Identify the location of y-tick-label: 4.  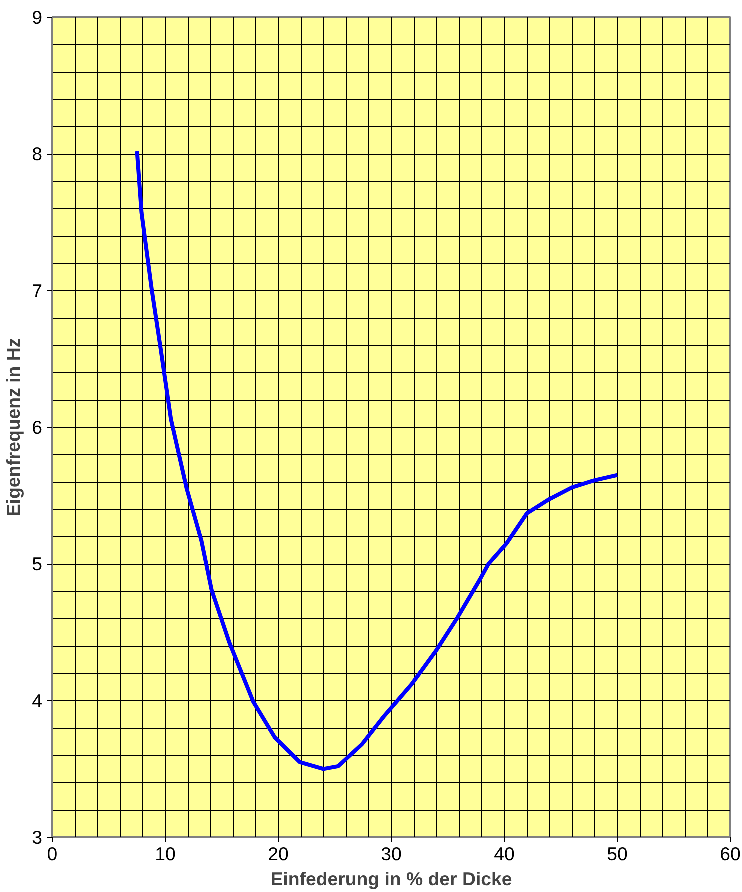
(37, 701).